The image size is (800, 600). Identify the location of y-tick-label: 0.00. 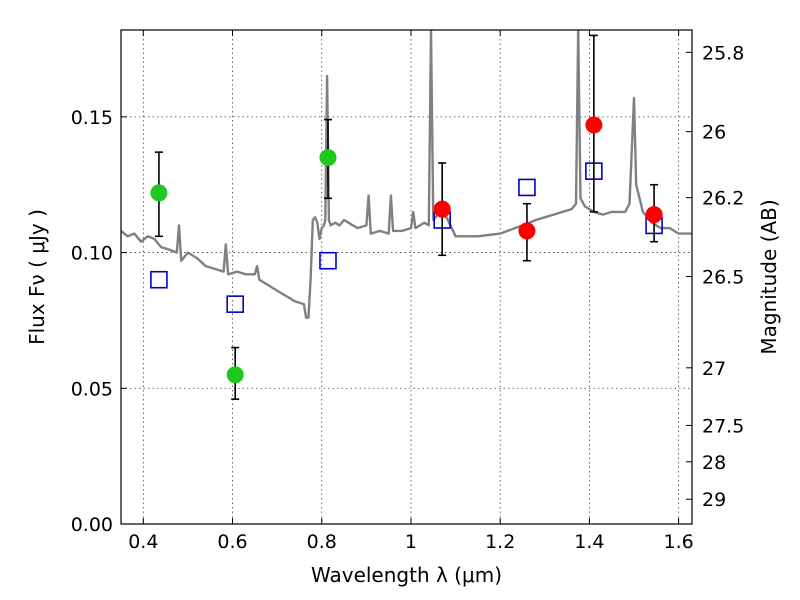
(92, 525).